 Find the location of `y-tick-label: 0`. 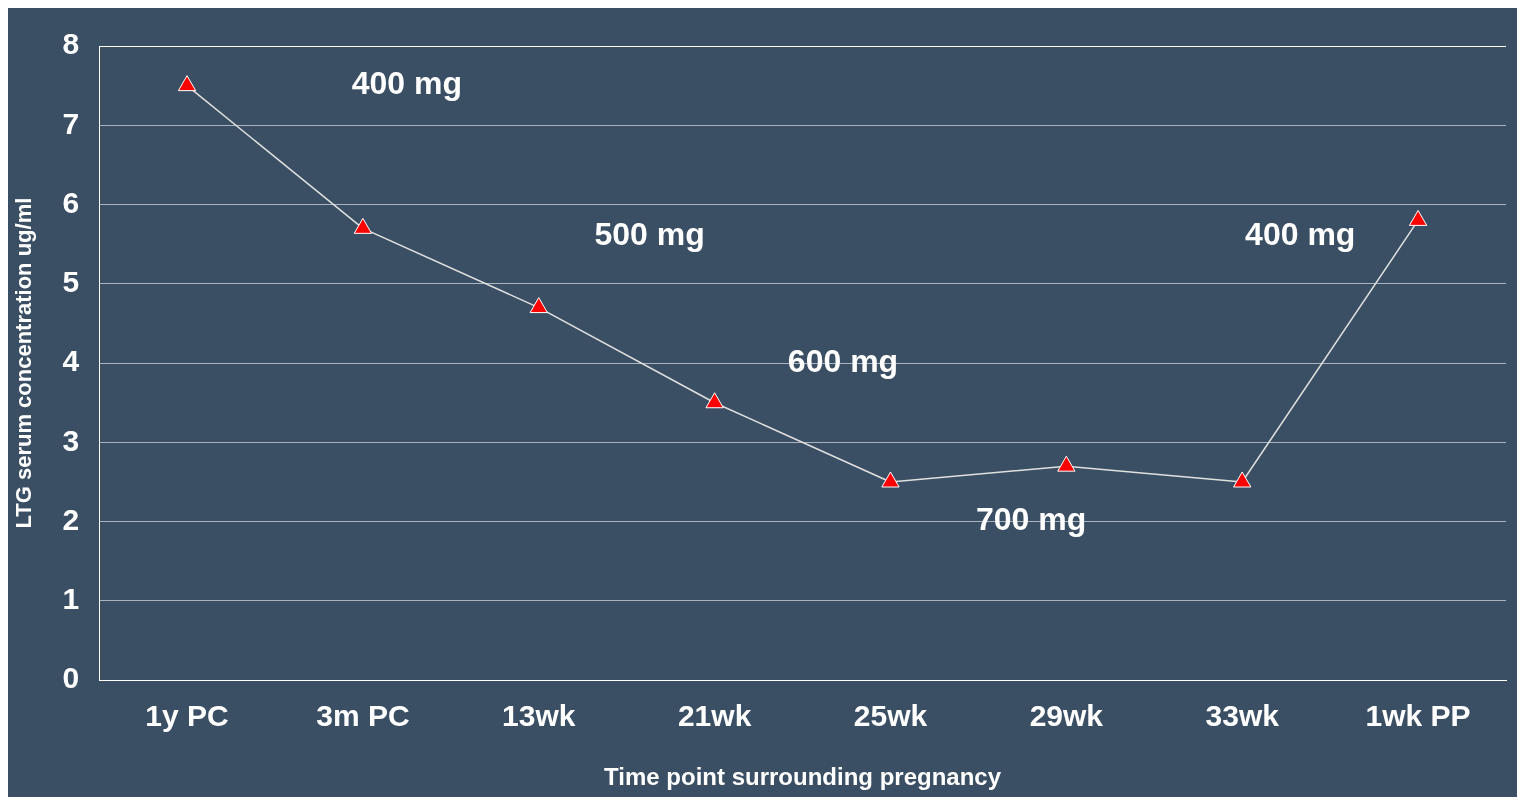

y-tick-label: 0 is located at coordinates (71, 678).